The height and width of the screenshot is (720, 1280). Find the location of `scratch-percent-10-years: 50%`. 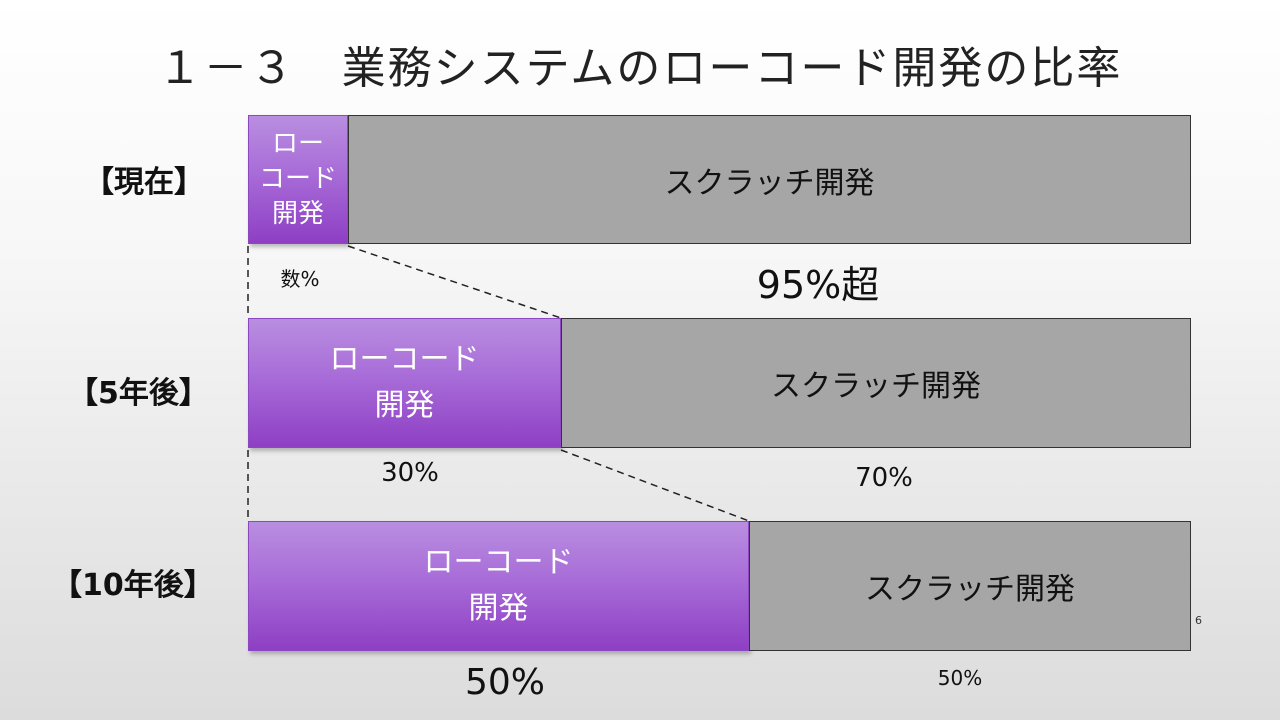

scratch-percent-10-years: 50% is located at coordinates (960, 678).